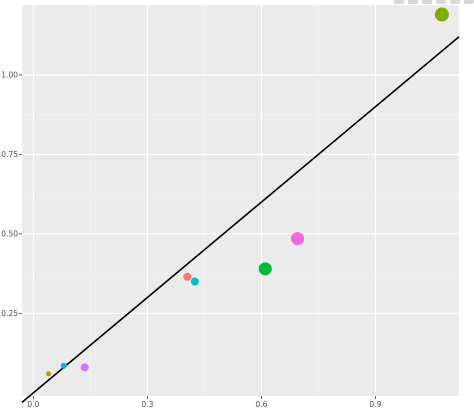  What do you see at coordinates (399, 2) in the screenshot?
I see `camera-icon` at bounding box center [399, 2].